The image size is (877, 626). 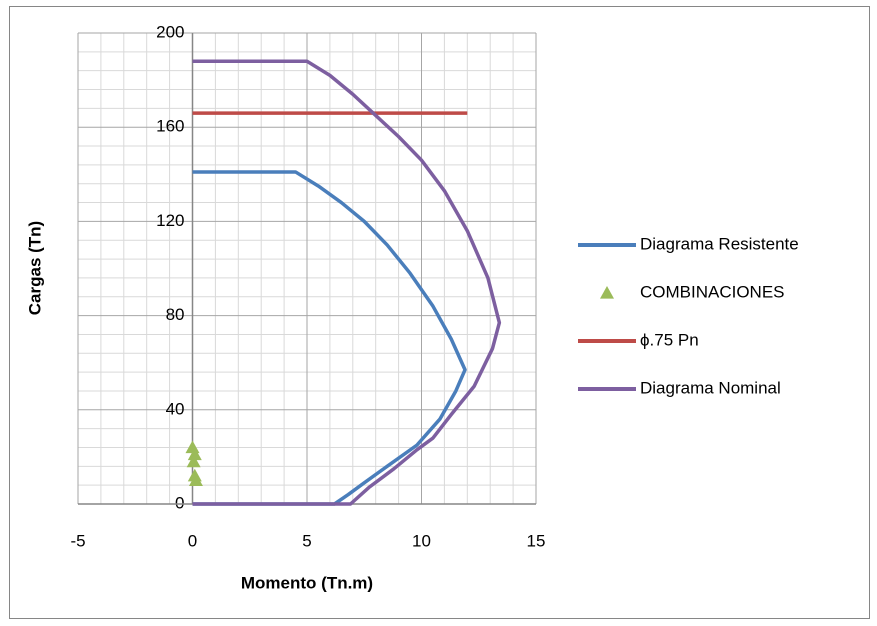 I want to click on y-tick-label: 0, so click(x=179, y=502).